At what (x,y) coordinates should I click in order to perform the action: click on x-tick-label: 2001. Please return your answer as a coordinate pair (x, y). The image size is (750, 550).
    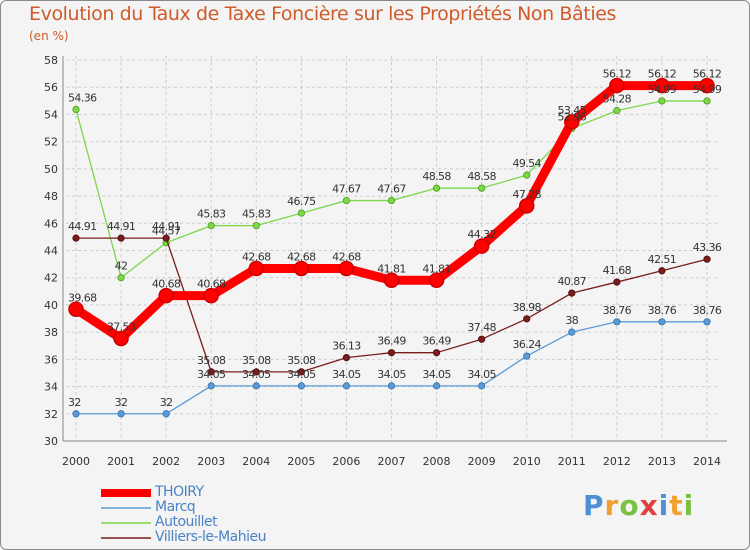
    Looking at the image, I should click on (121, 461).